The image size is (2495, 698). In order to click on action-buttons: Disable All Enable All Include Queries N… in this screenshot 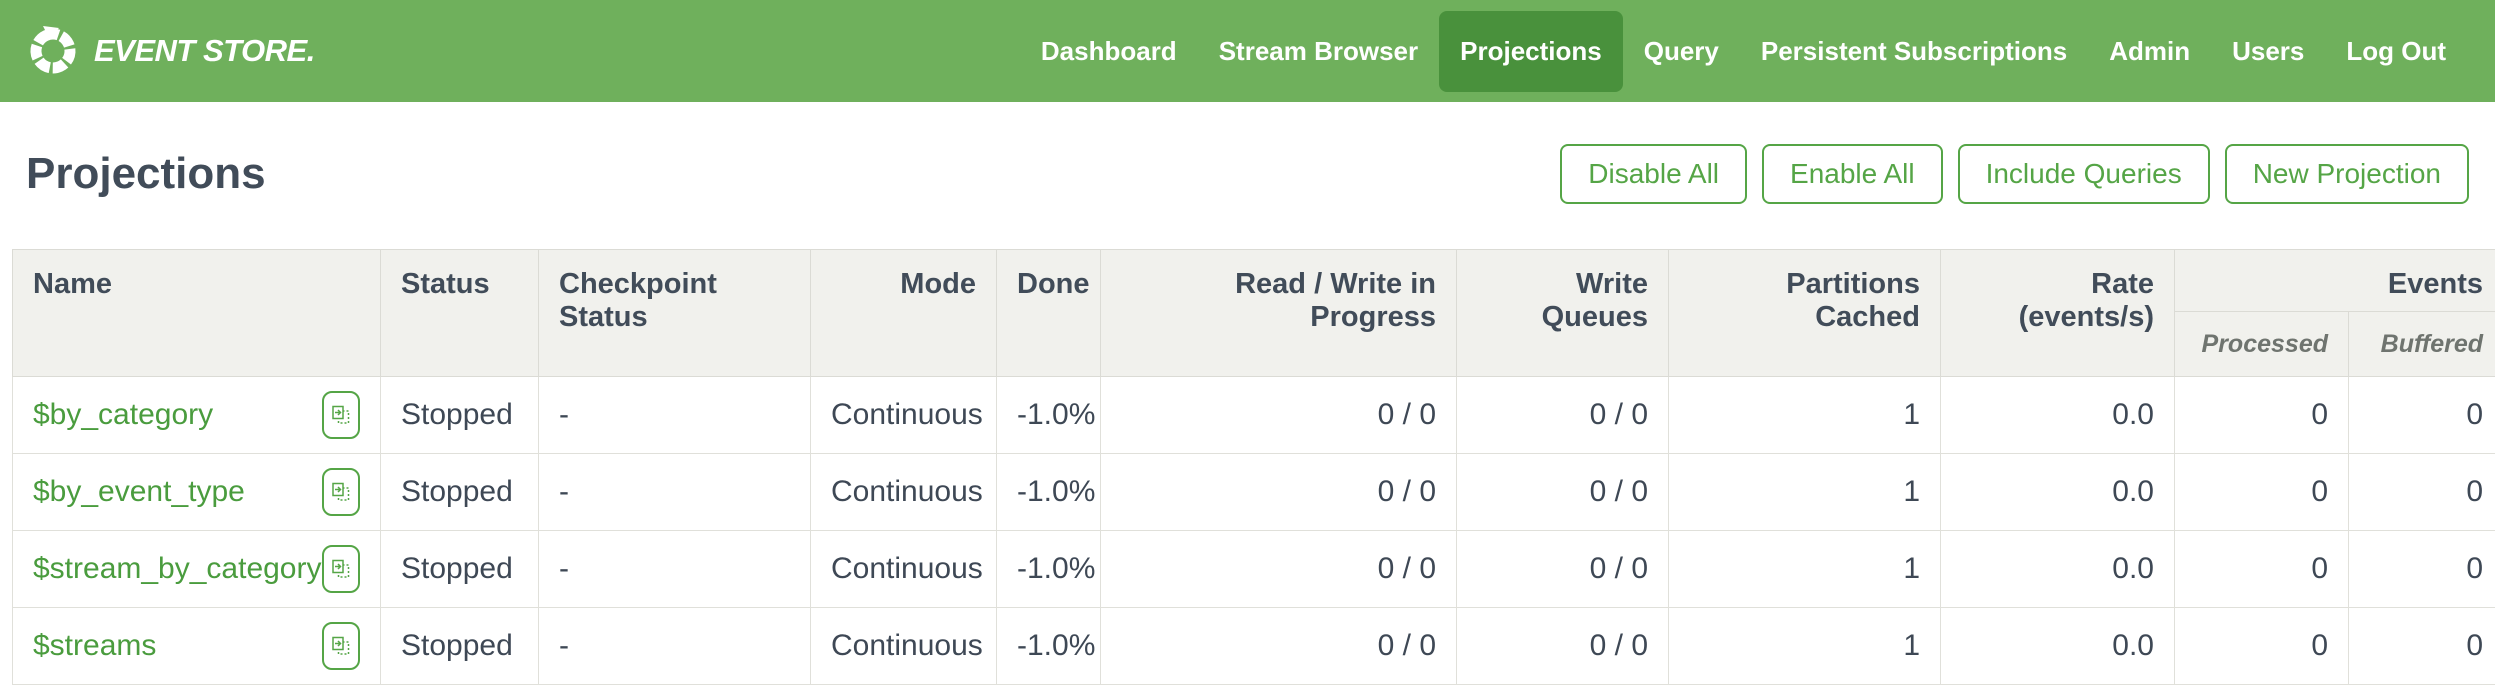, I will do `click(2014, 174)`.